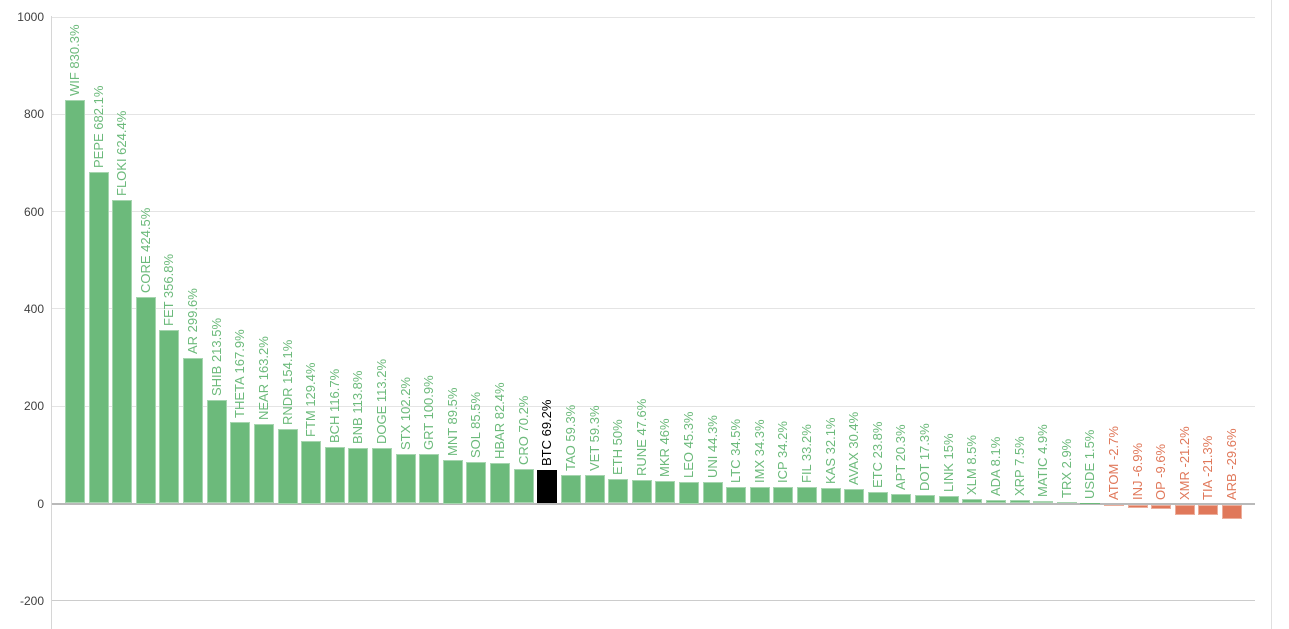  I want to click on bar-mnt, so click(452, 482).